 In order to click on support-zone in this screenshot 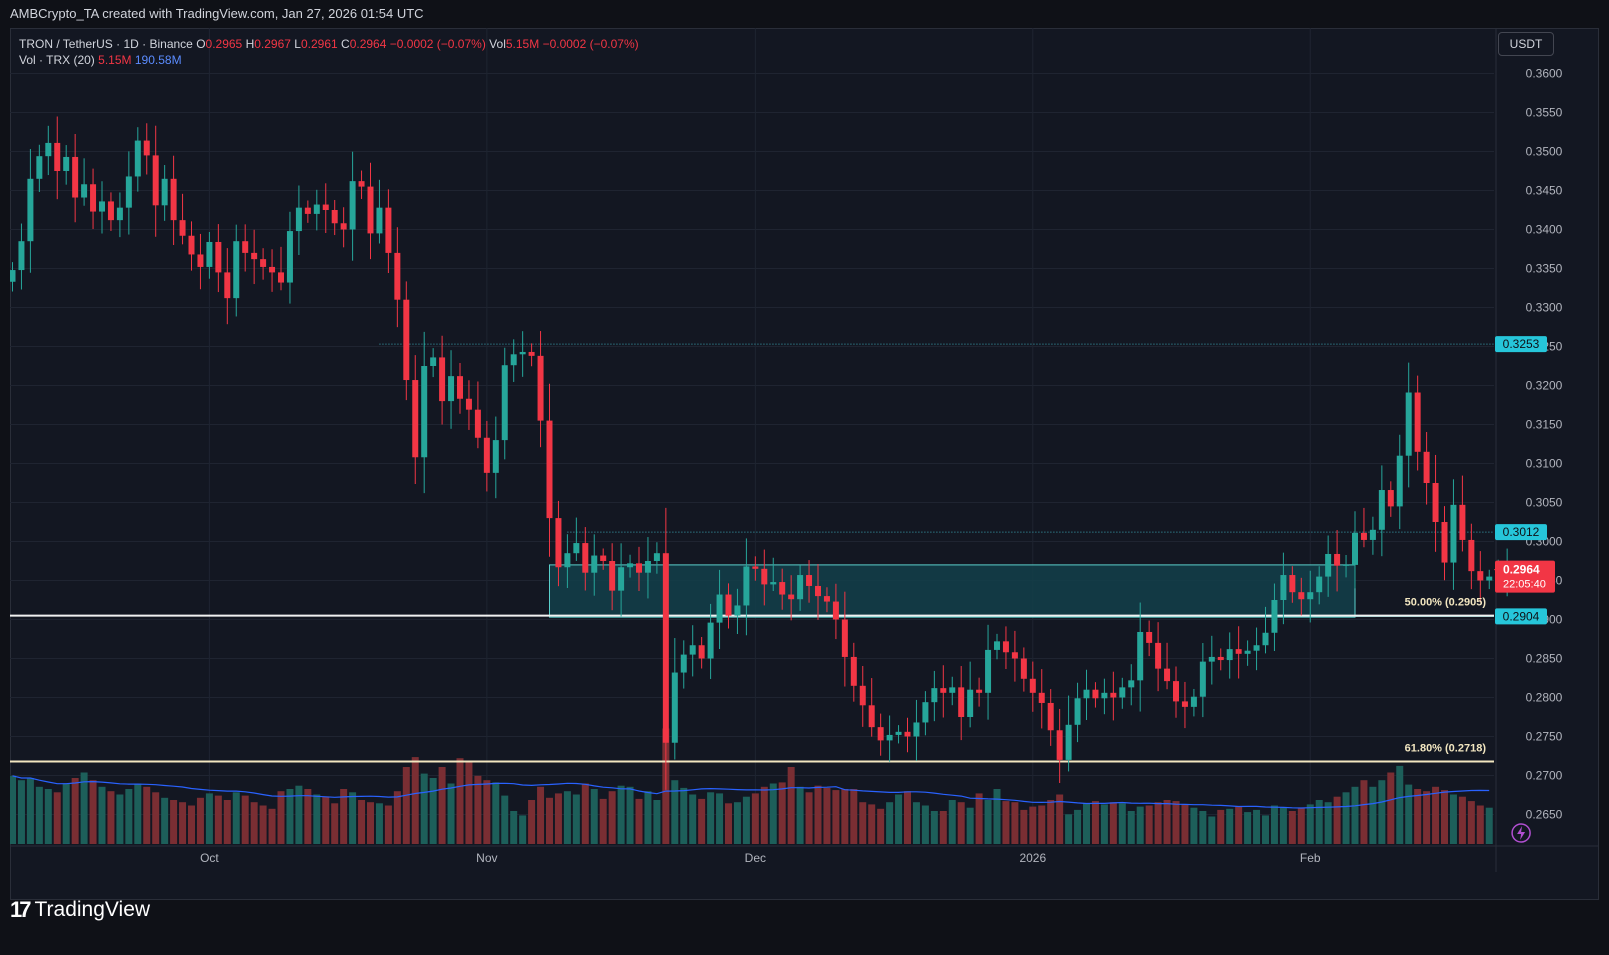, I will do `click(952, 591)`.